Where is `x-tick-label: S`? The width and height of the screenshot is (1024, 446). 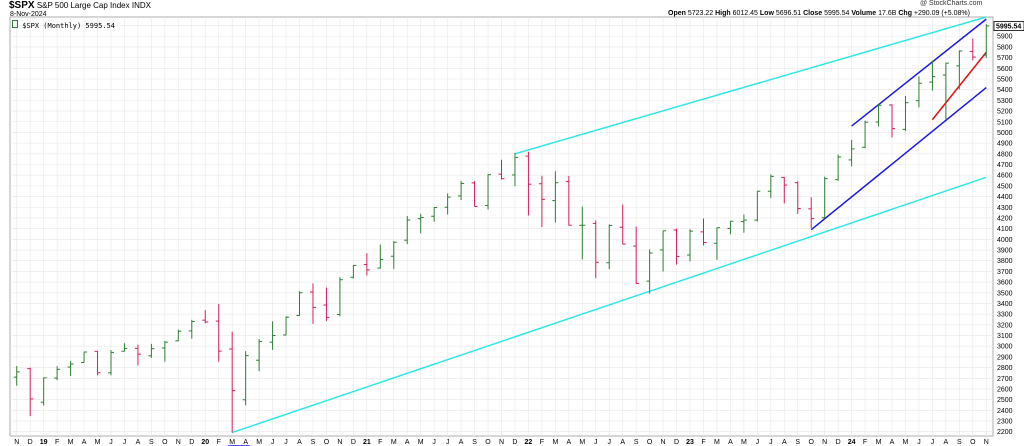
x-tick-label: S is located at coordinates (474, 442).